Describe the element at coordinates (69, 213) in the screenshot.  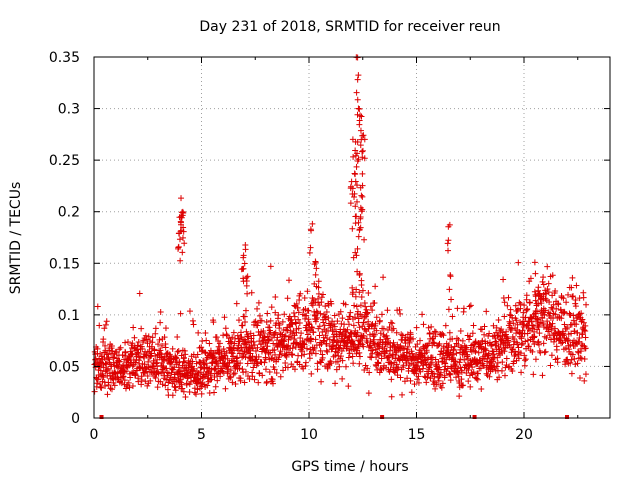
I see `y-tick-label: 0.2` at that location.